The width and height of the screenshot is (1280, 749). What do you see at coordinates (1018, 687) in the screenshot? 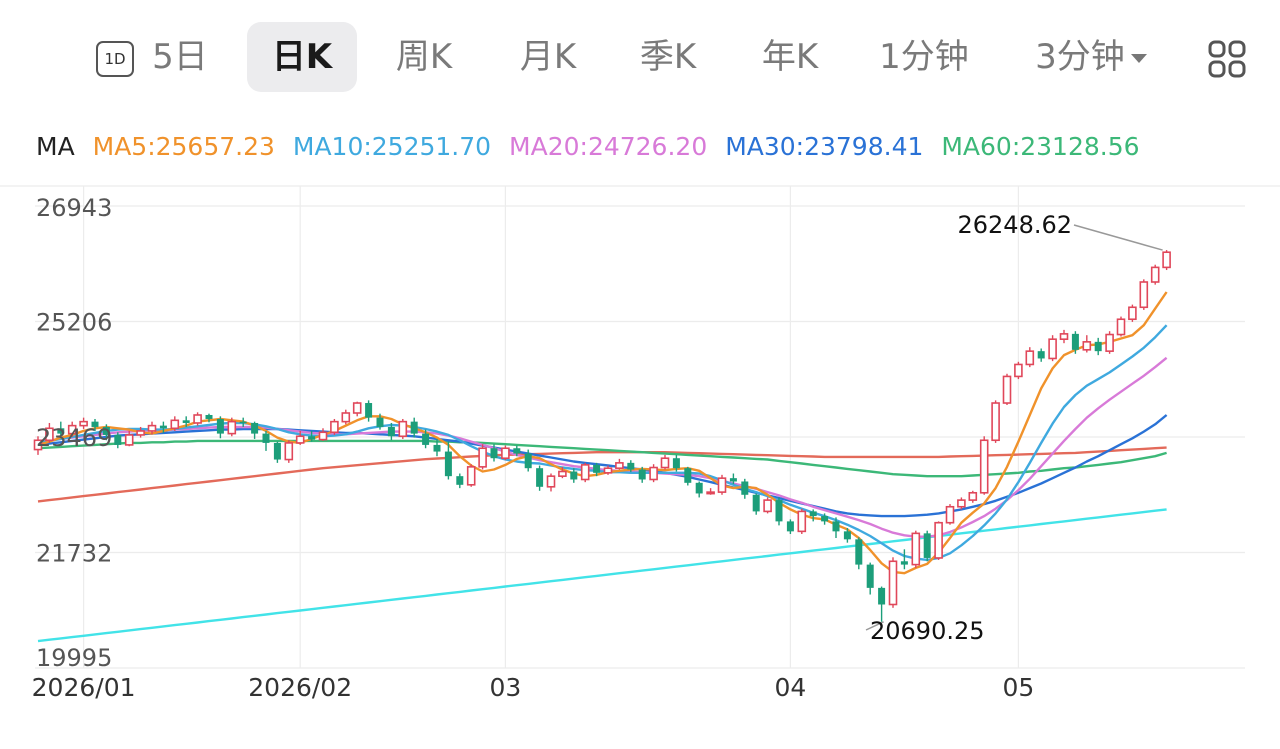
I see `x-tick-label: 05` at bounding box center [1018, 687].